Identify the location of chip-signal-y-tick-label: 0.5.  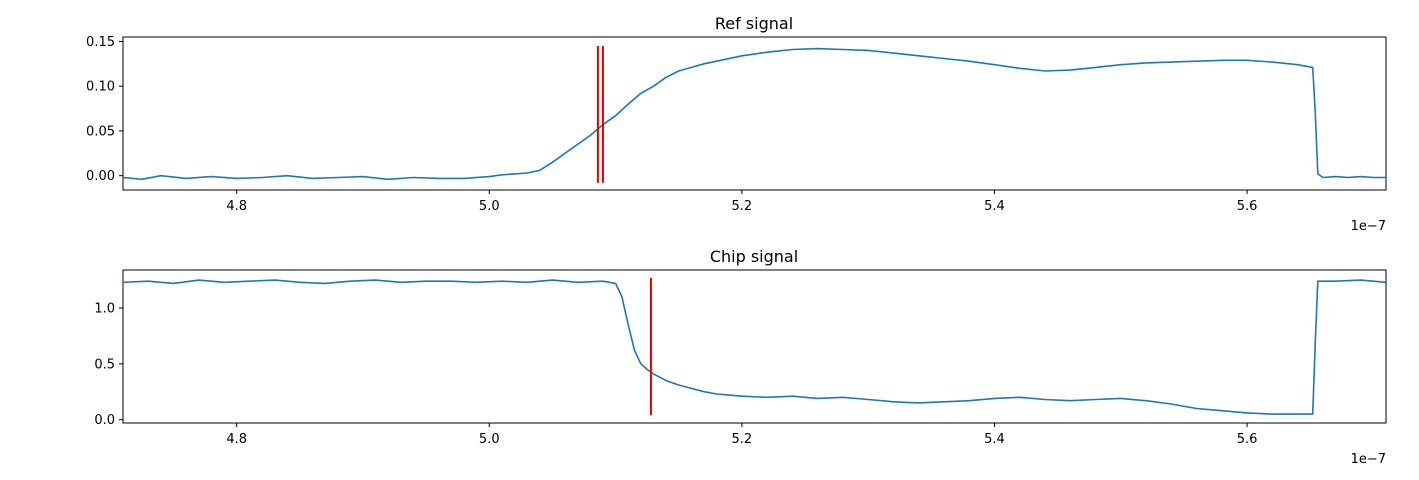
(104, 364).